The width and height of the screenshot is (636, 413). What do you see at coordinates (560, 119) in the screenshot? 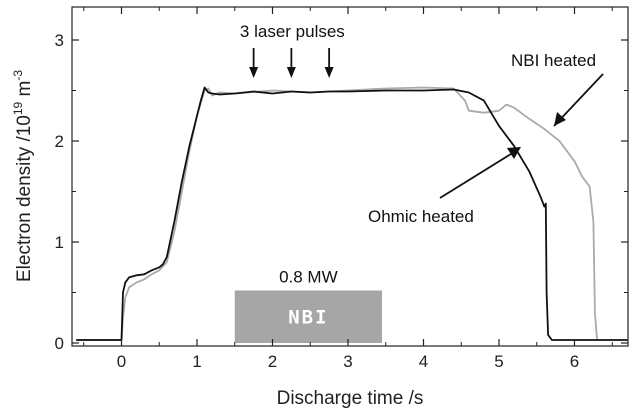
I see `nbi-heated-arrowhead` at bounding box center [560, 119].